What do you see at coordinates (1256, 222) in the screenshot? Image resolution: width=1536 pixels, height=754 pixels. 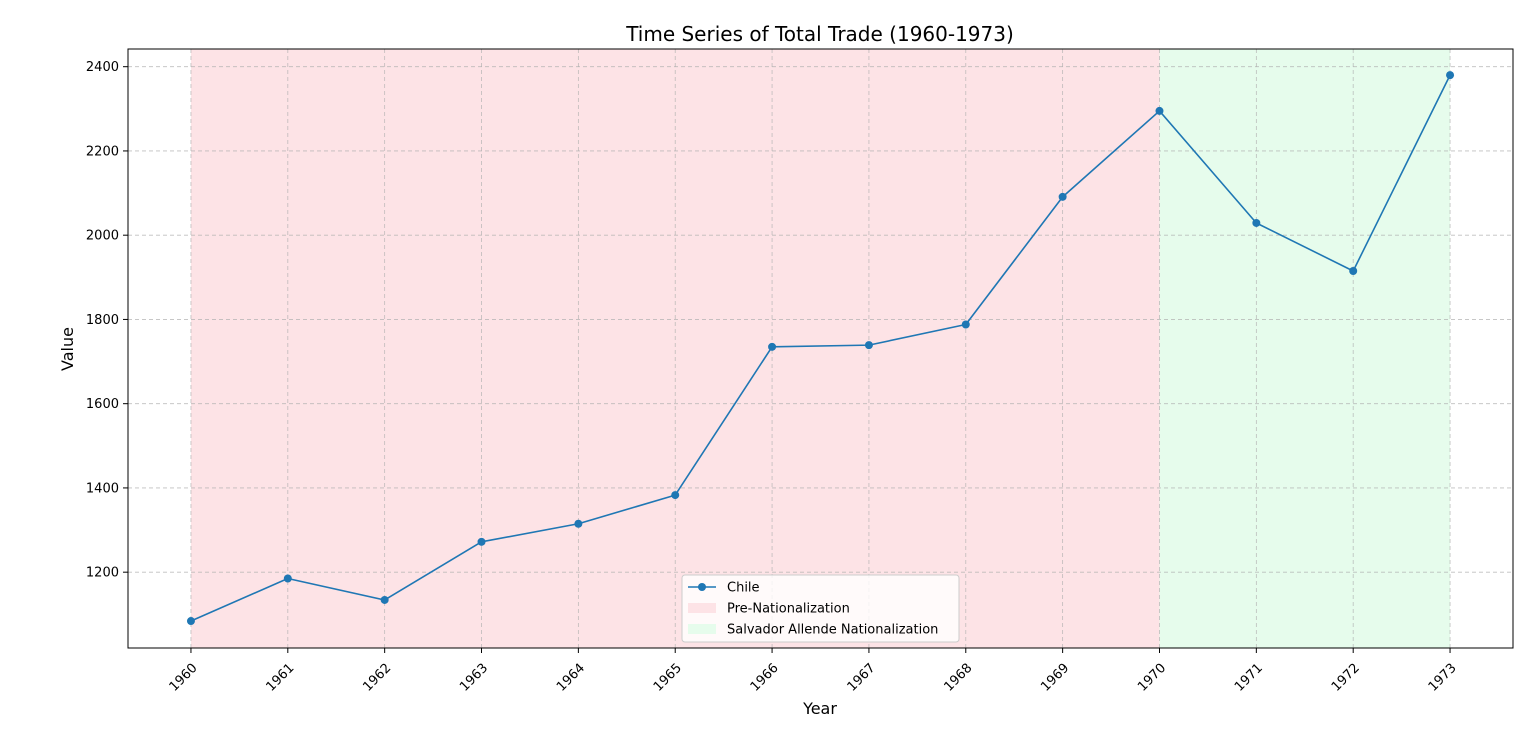 I see `data-point-1971` at bounding box center [1256, 222].